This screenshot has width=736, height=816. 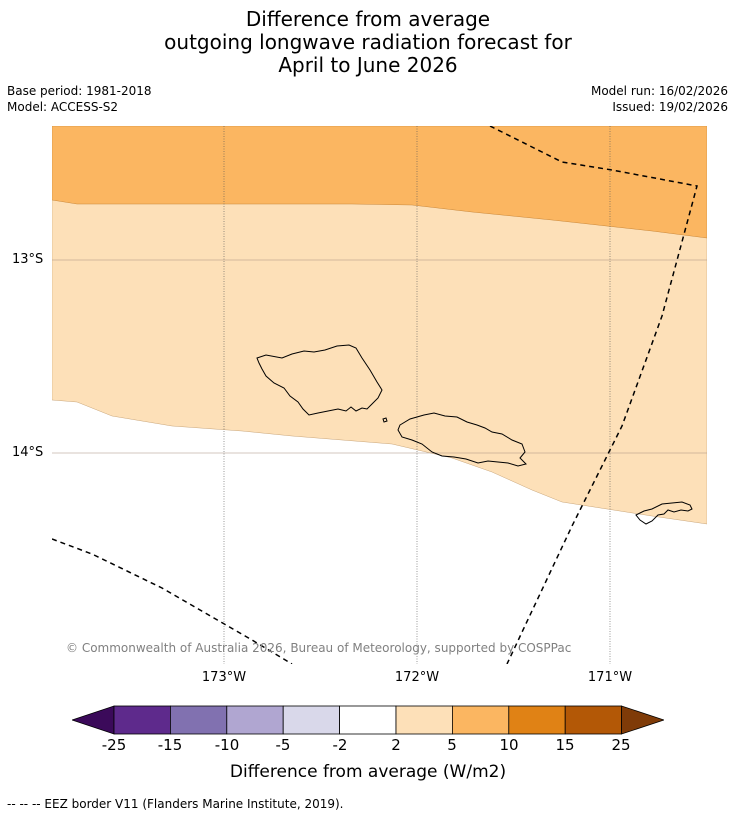 I want to click on base-period: Base period: 1981-2018, so click(x=79, y=91).